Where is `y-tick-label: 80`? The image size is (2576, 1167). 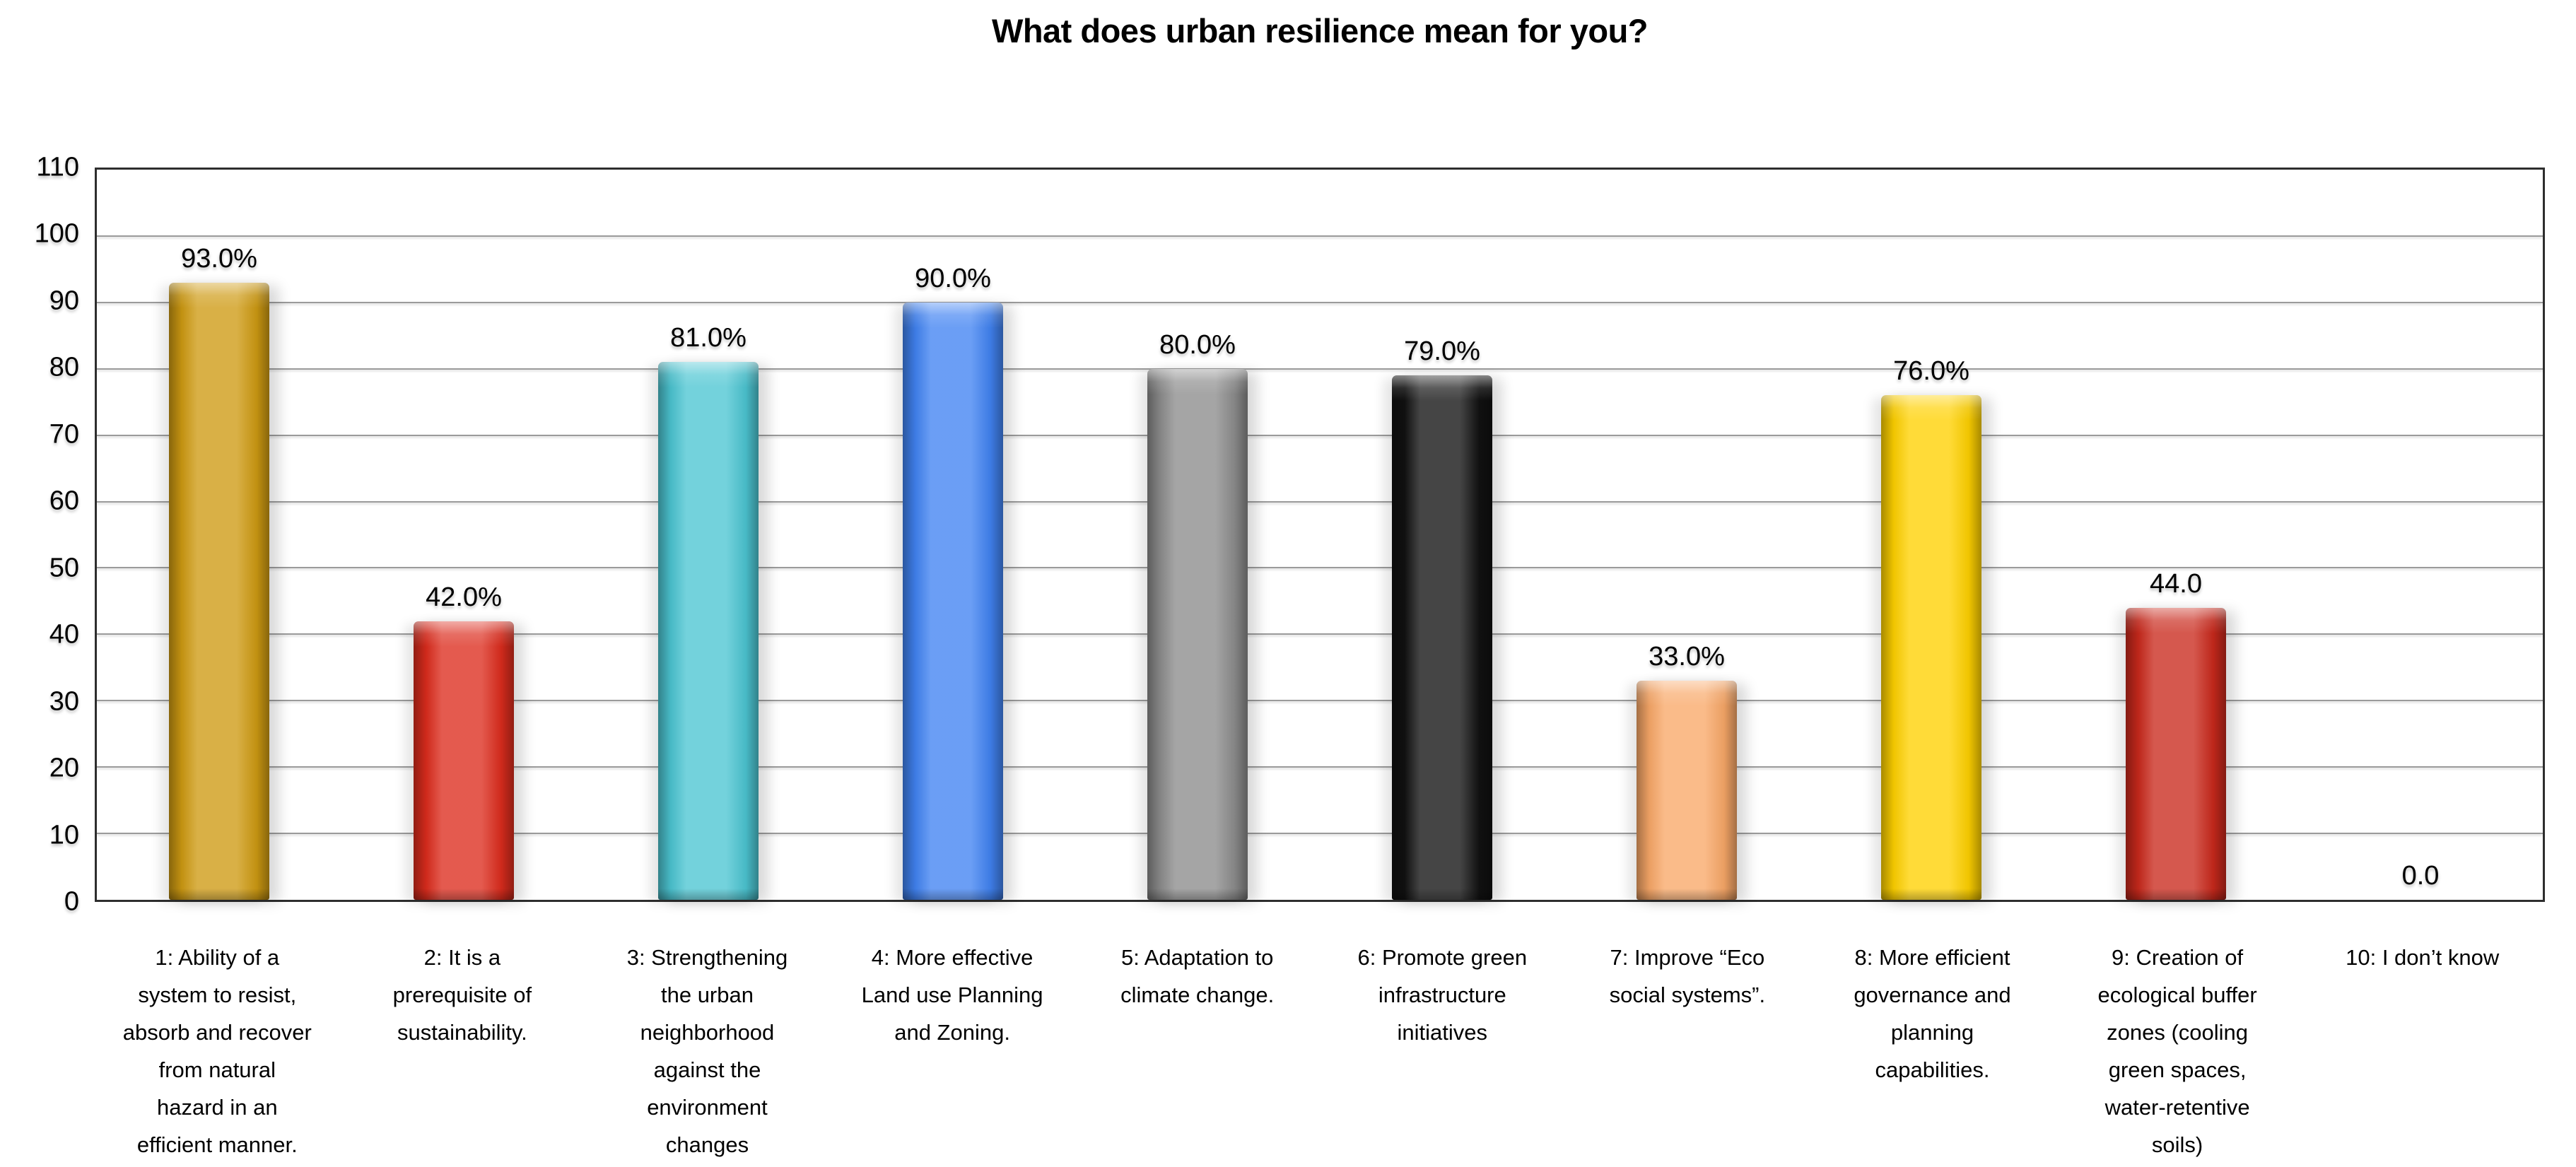 y-tick-label: 80 is located at coordinates (64, 367).